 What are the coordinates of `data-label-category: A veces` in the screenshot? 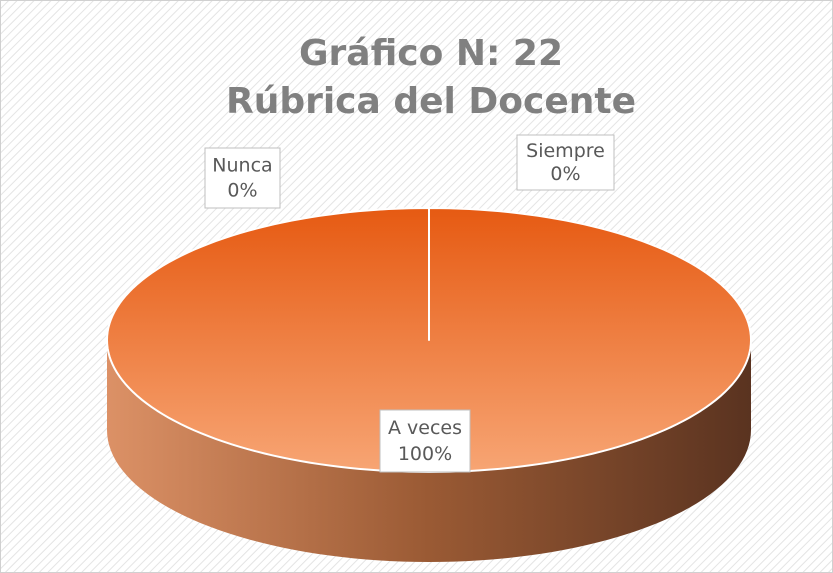 It's located at (425, 428).